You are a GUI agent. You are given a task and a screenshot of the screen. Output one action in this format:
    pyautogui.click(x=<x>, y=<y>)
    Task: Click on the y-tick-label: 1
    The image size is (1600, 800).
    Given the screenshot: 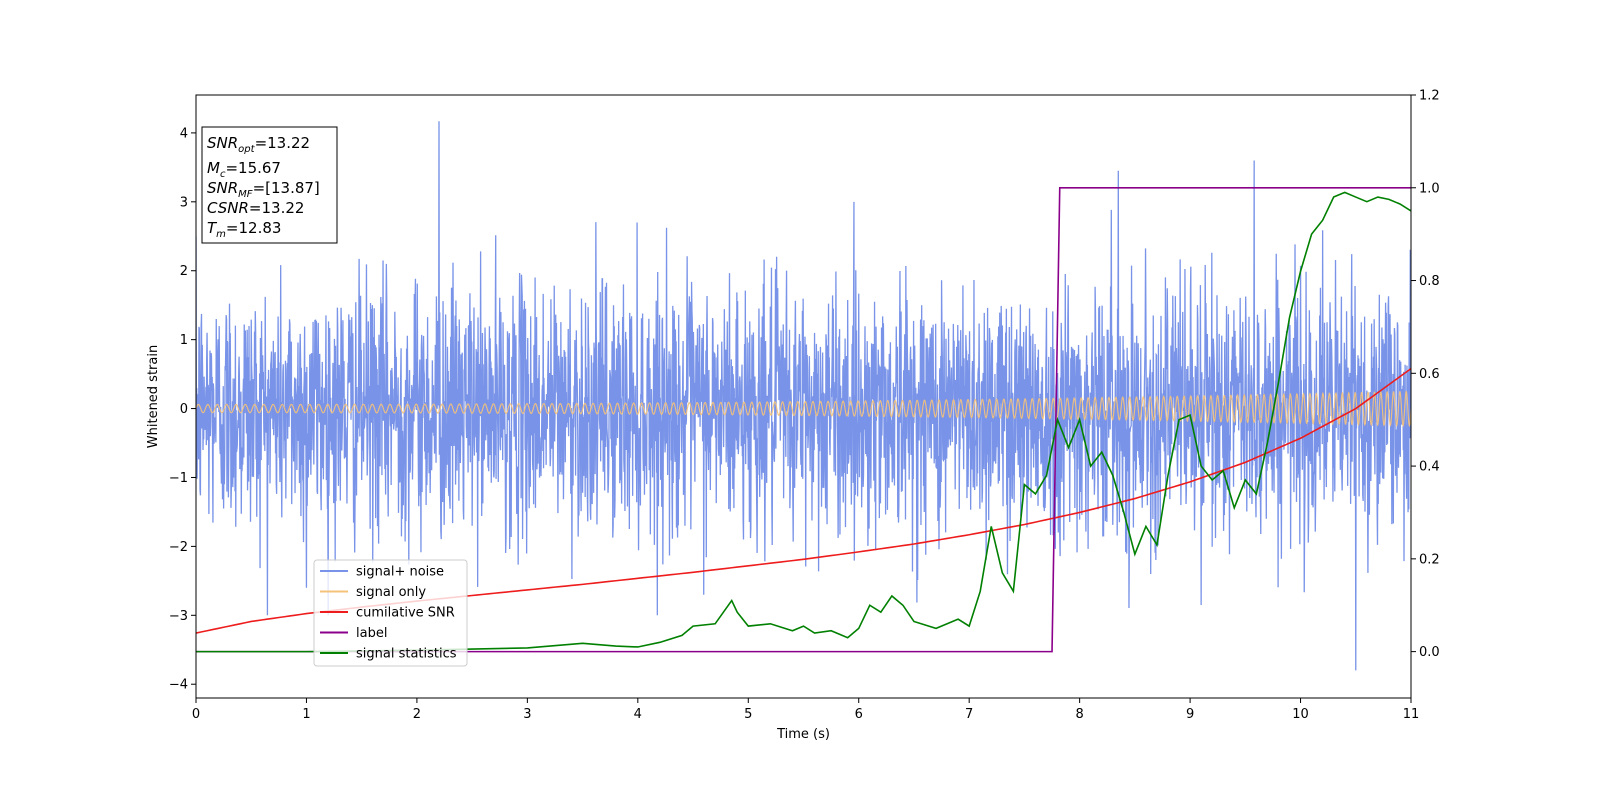 What is the action you would take?
    pyautogui.click(x=184, y=340)
    